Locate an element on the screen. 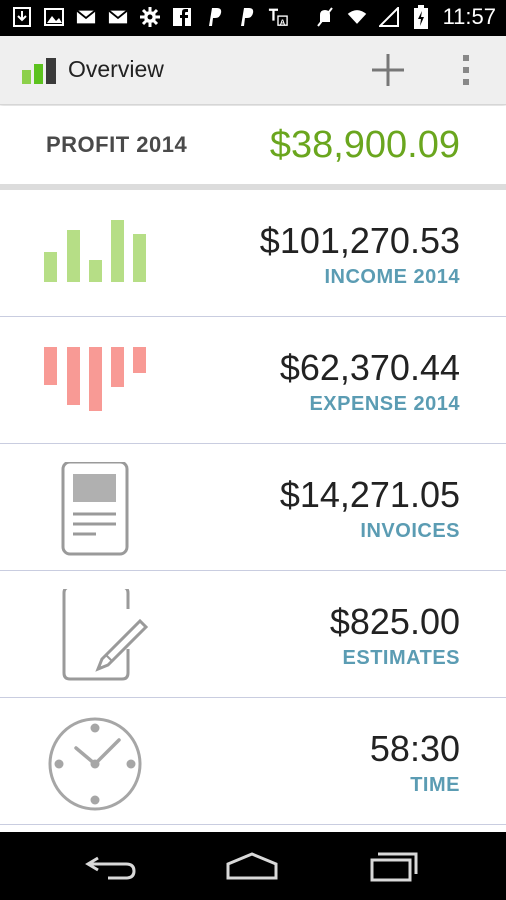  profit-value: $38,900.09 is located at coordinates (364, 145).